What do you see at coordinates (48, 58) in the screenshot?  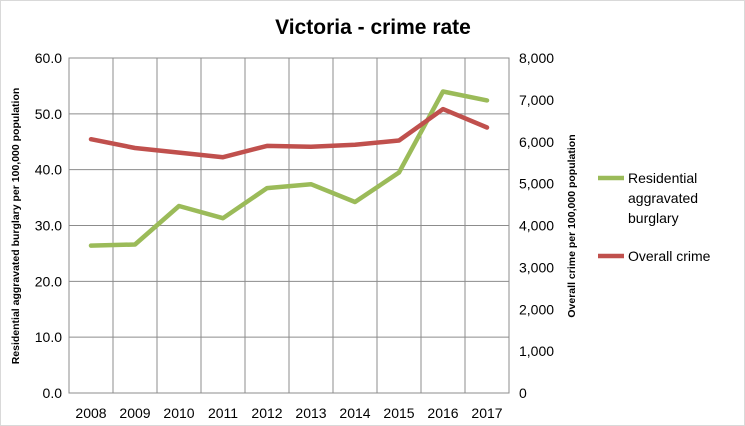 I see `left-tick-label: 60.0` at bounding box center [48, 58].